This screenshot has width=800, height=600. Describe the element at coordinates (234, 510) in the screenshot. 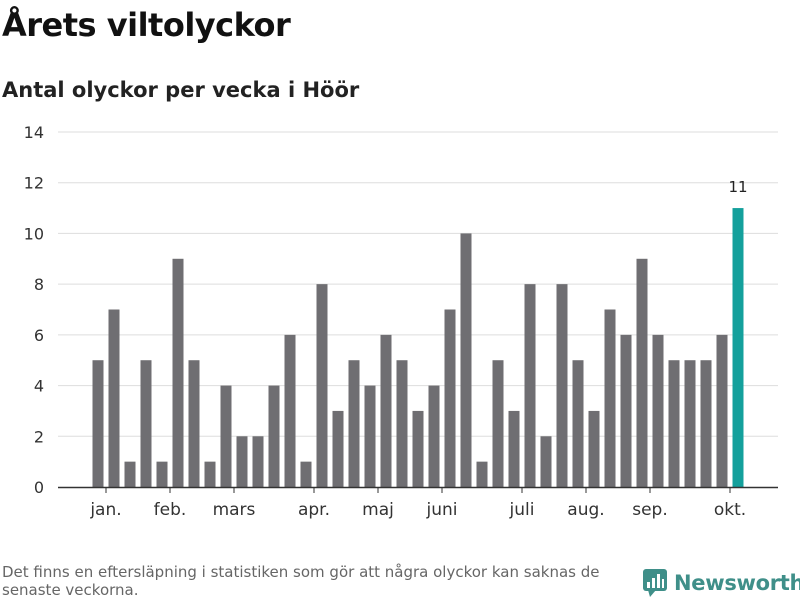

I see `x-tick-label: mars` at that location.